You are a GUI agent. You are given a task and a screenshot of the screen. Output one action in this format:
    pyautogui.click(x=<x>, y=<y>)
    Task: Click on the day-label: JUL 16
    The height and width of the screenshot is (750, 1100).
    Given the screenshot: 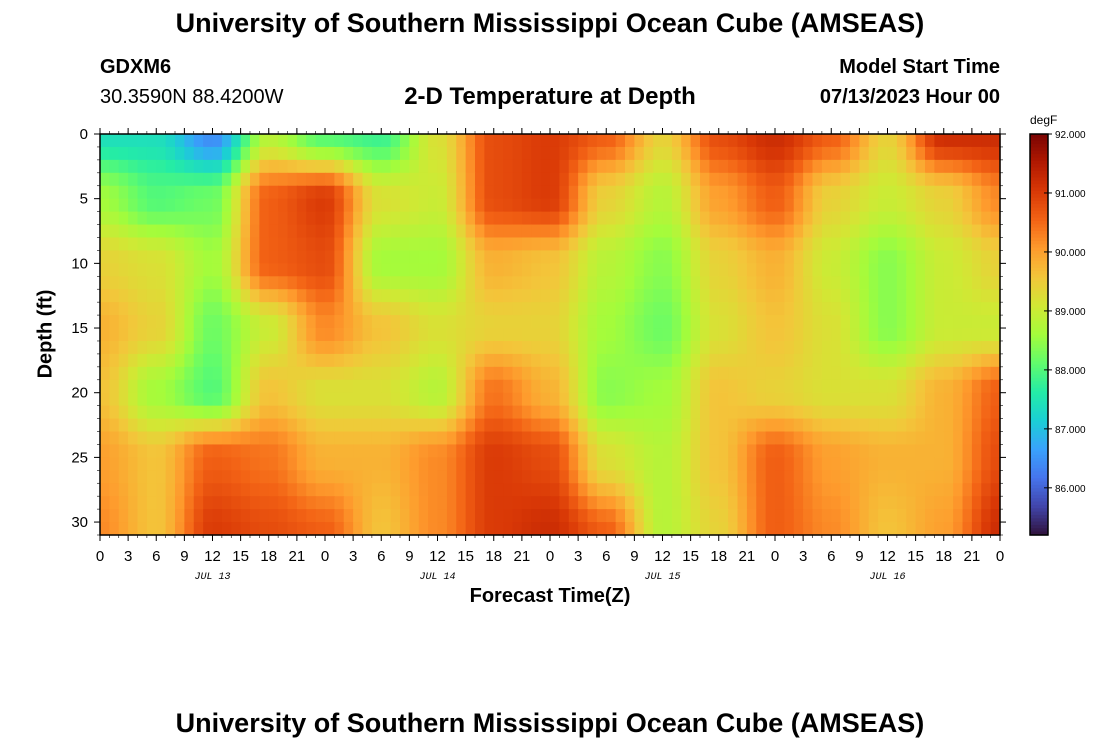 What is the action you would take?
    pyautogui.click(x=887, y=577)
    